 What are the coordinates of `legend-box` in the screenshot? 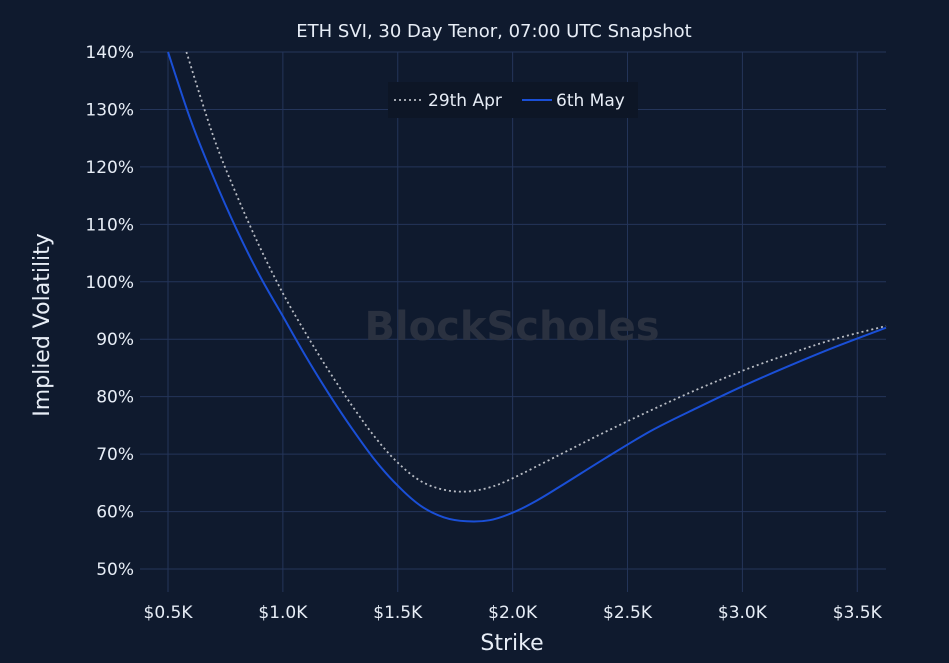 It's located at (513, 100).